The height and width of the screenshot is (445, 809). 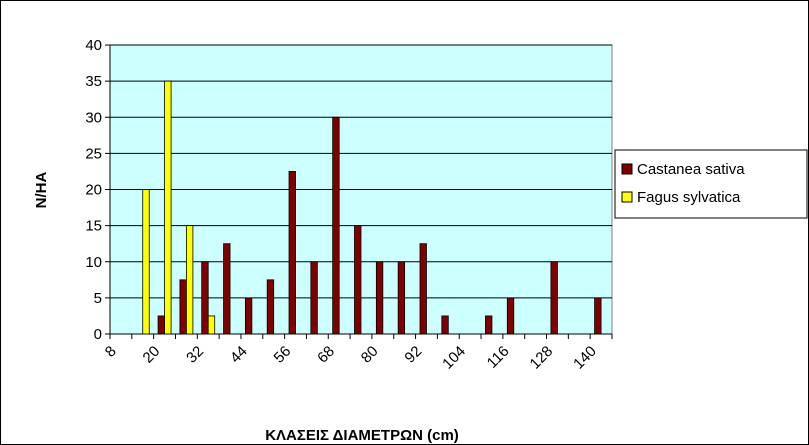 What do you see at coordinates (93, 45) in the screenshot?
I see `y-tick-label: 40` at bounding box center [93, 45].